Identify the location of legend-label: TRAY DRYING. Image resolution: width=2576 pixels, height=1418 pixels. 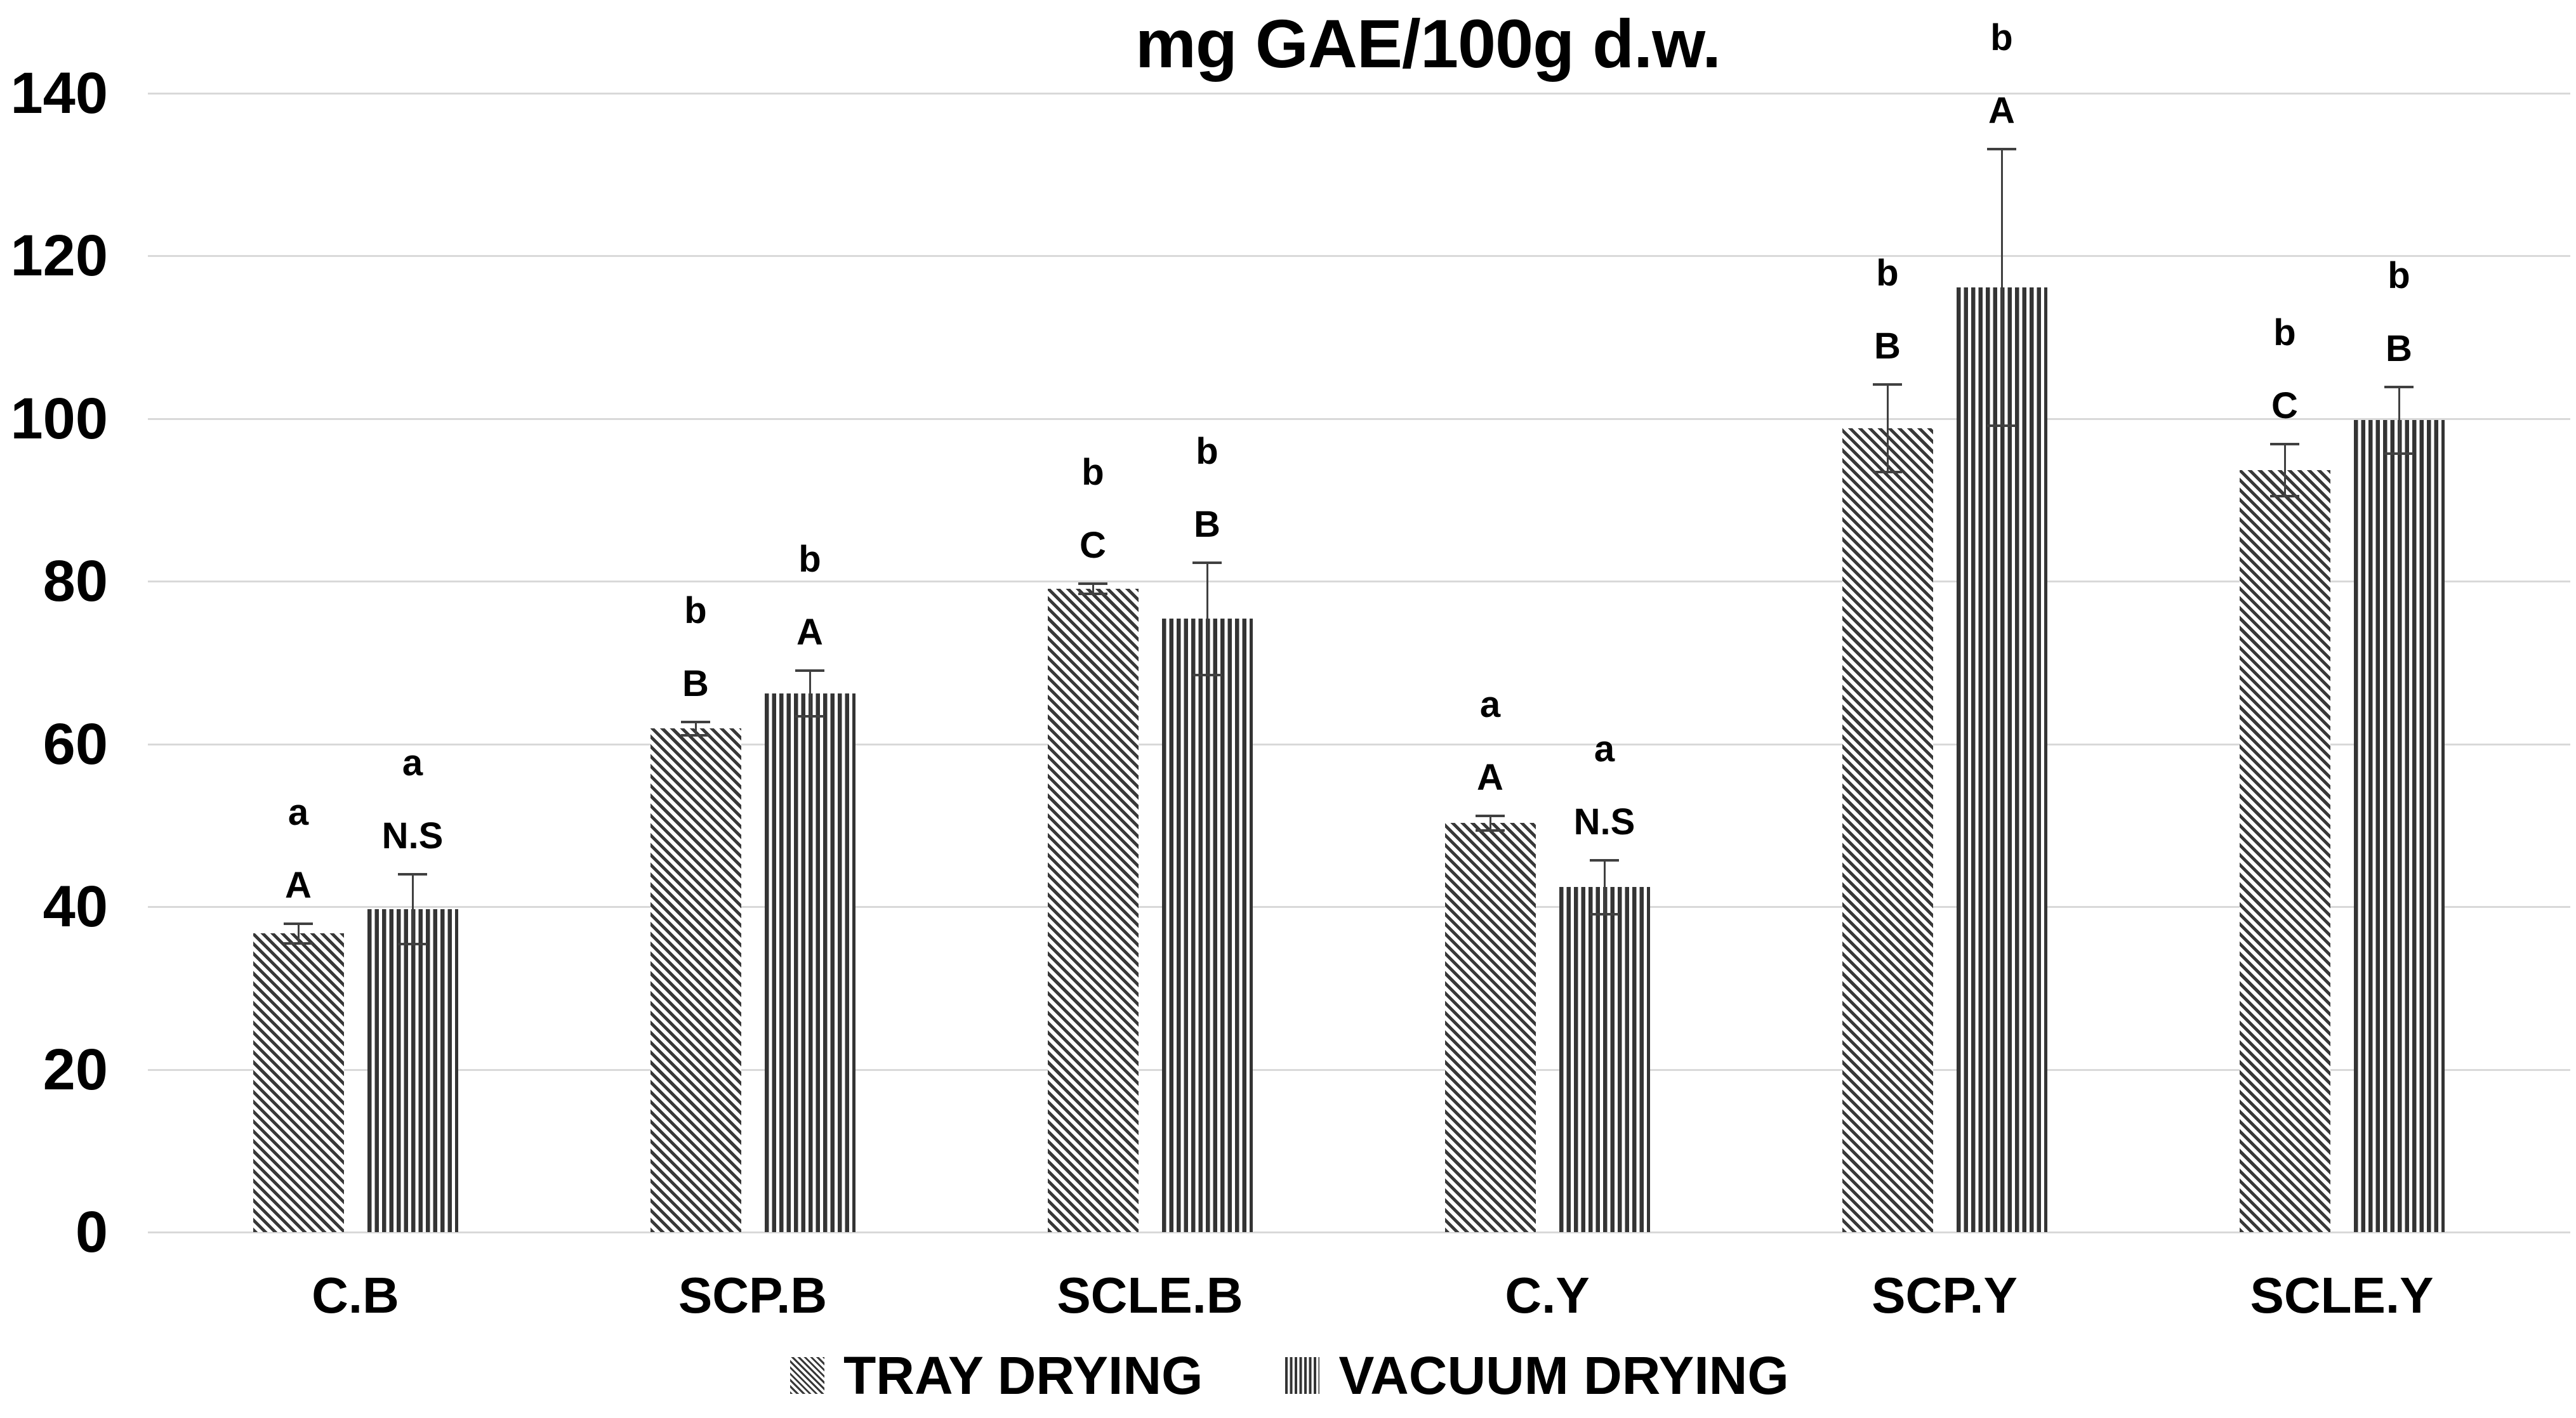
(1023, 1376).